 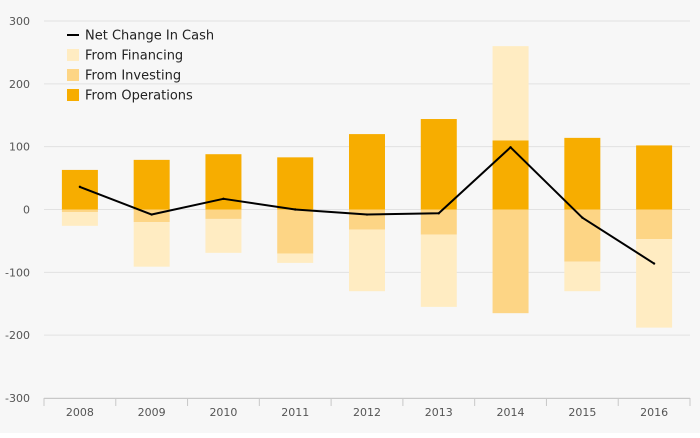 I want to click on bar-from-operations-2012, so click(x=367, y=172).